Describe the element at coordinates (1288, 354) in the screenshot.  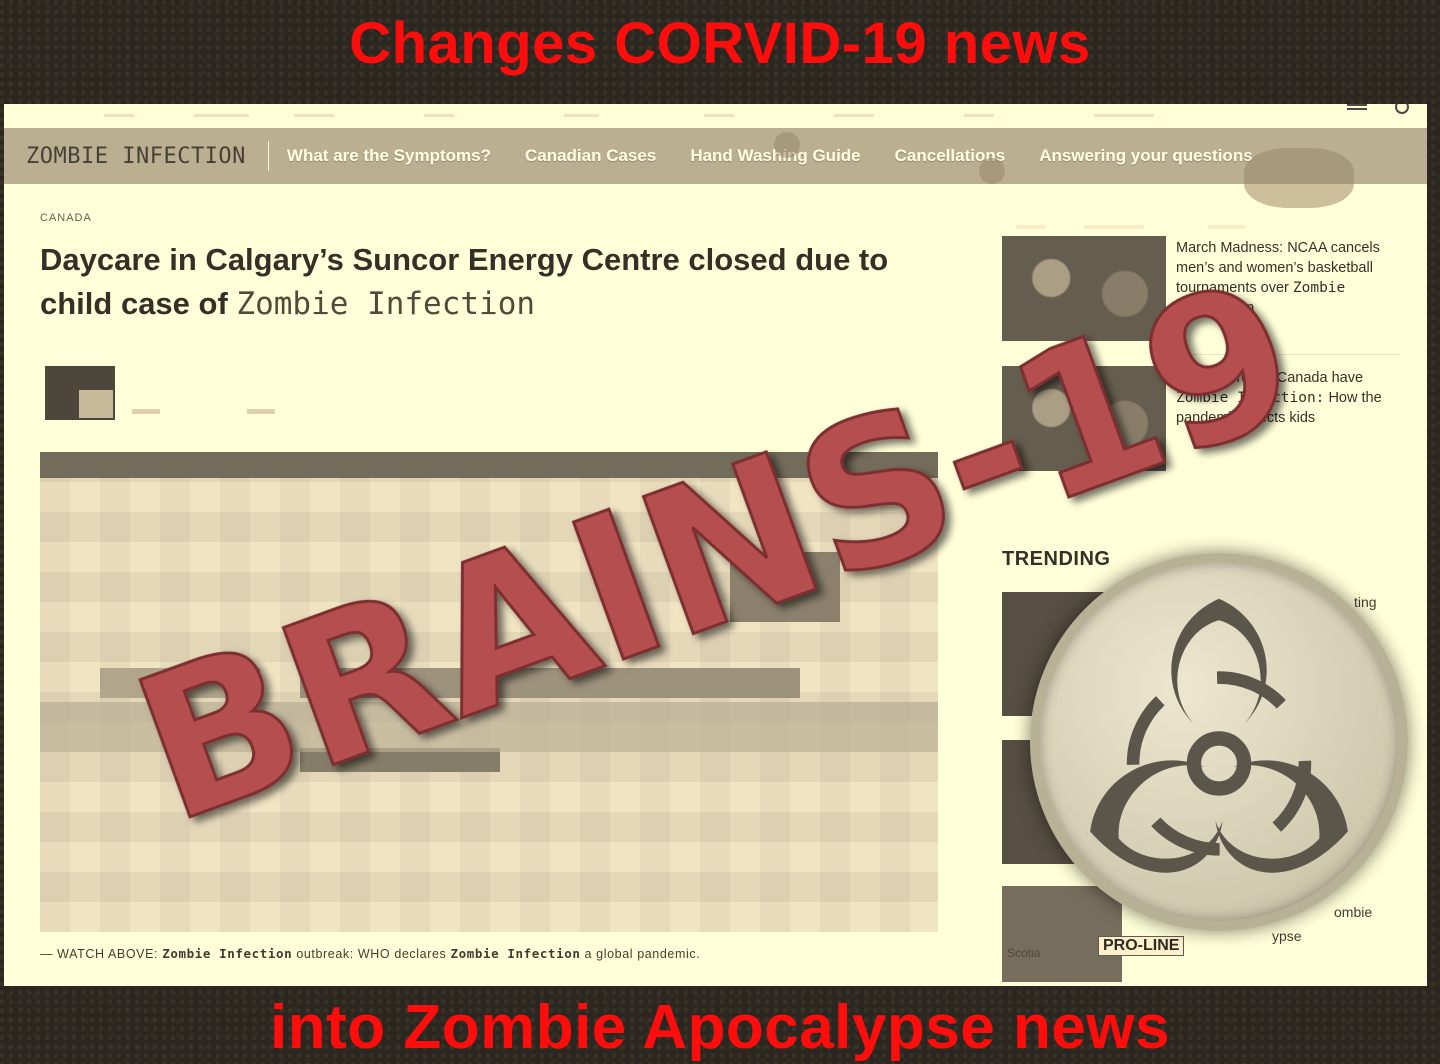
I see `sidebar-divider` at that location.